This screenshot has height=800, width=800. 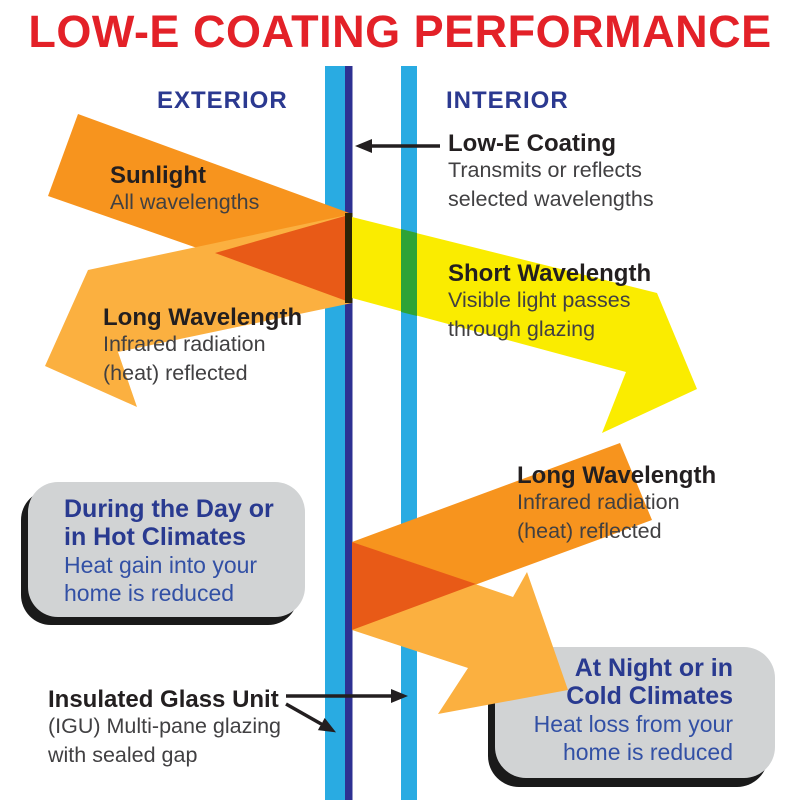 What do you see at coordinates (184, 358) in the screenshot?
I see `long-wavelength-exterior-description: Infrared radiation (heat) reflected` at bounding box center [184, 358].